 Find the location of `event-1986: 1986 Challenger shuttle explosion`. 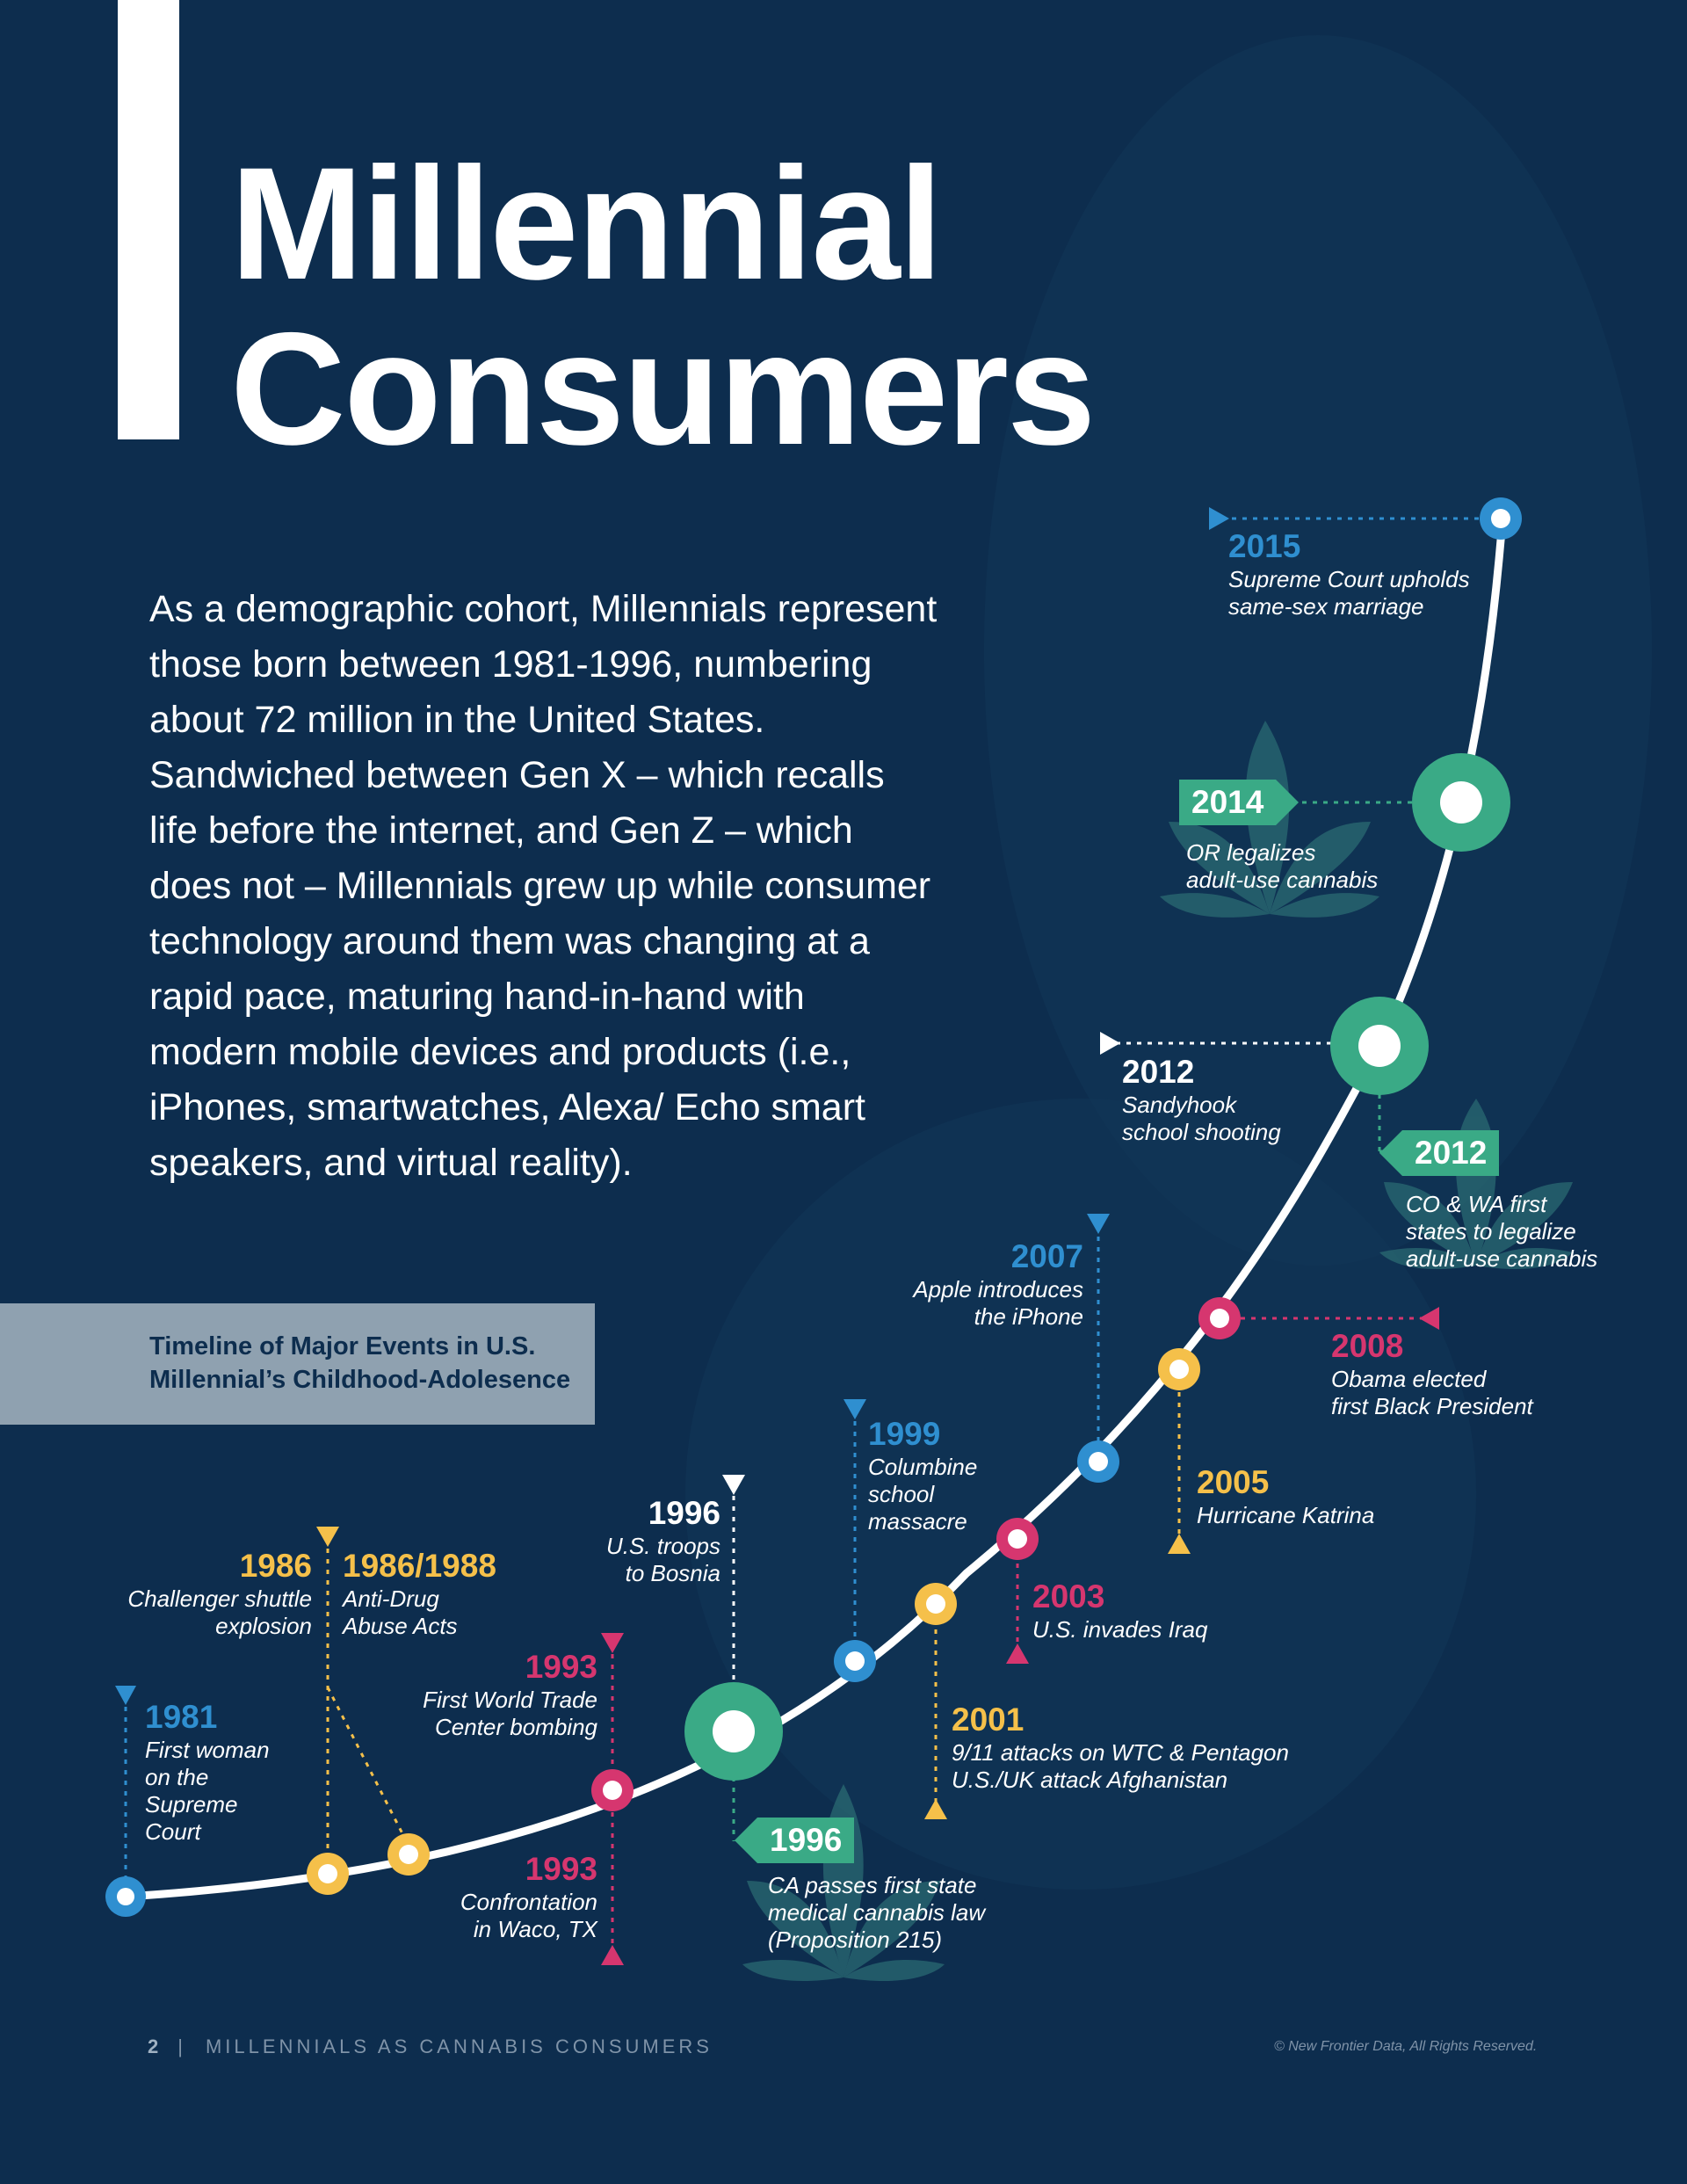

event-1986: 1986 Challenger shuttle explosion is located at coordinates (204, 1593).